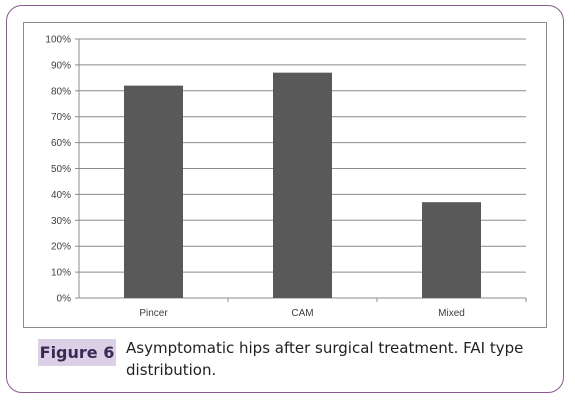 The height and width of the screenshot is (405, 575). What do you see at coordinates (58, 40) in the screenshot?
I see `y-tick-label: 100%` at bounding box center [58, 40].